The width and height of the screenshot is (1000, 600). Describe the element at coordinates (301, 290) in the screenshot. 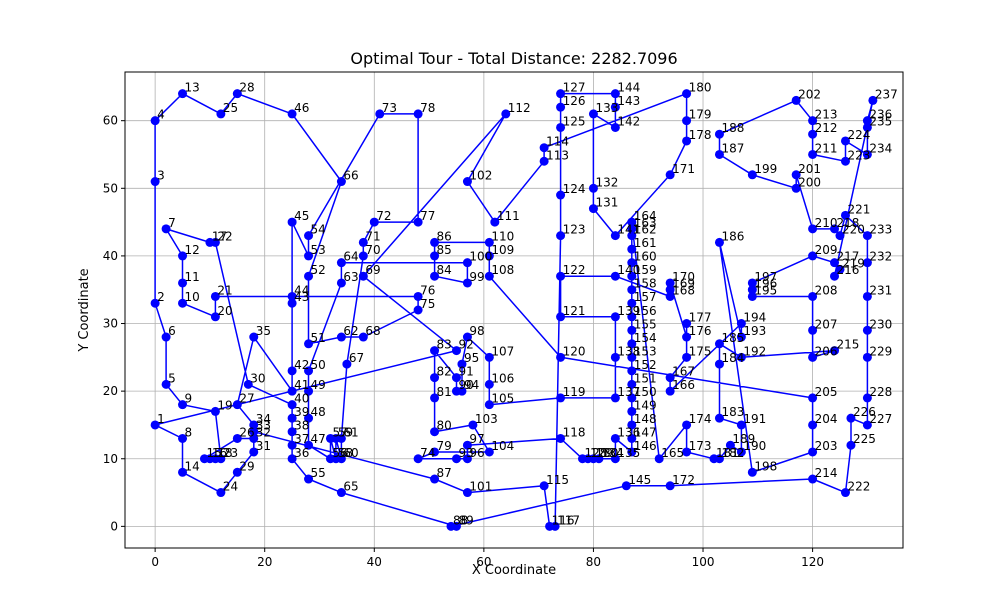

I see `city-label-44: 44` at that location.